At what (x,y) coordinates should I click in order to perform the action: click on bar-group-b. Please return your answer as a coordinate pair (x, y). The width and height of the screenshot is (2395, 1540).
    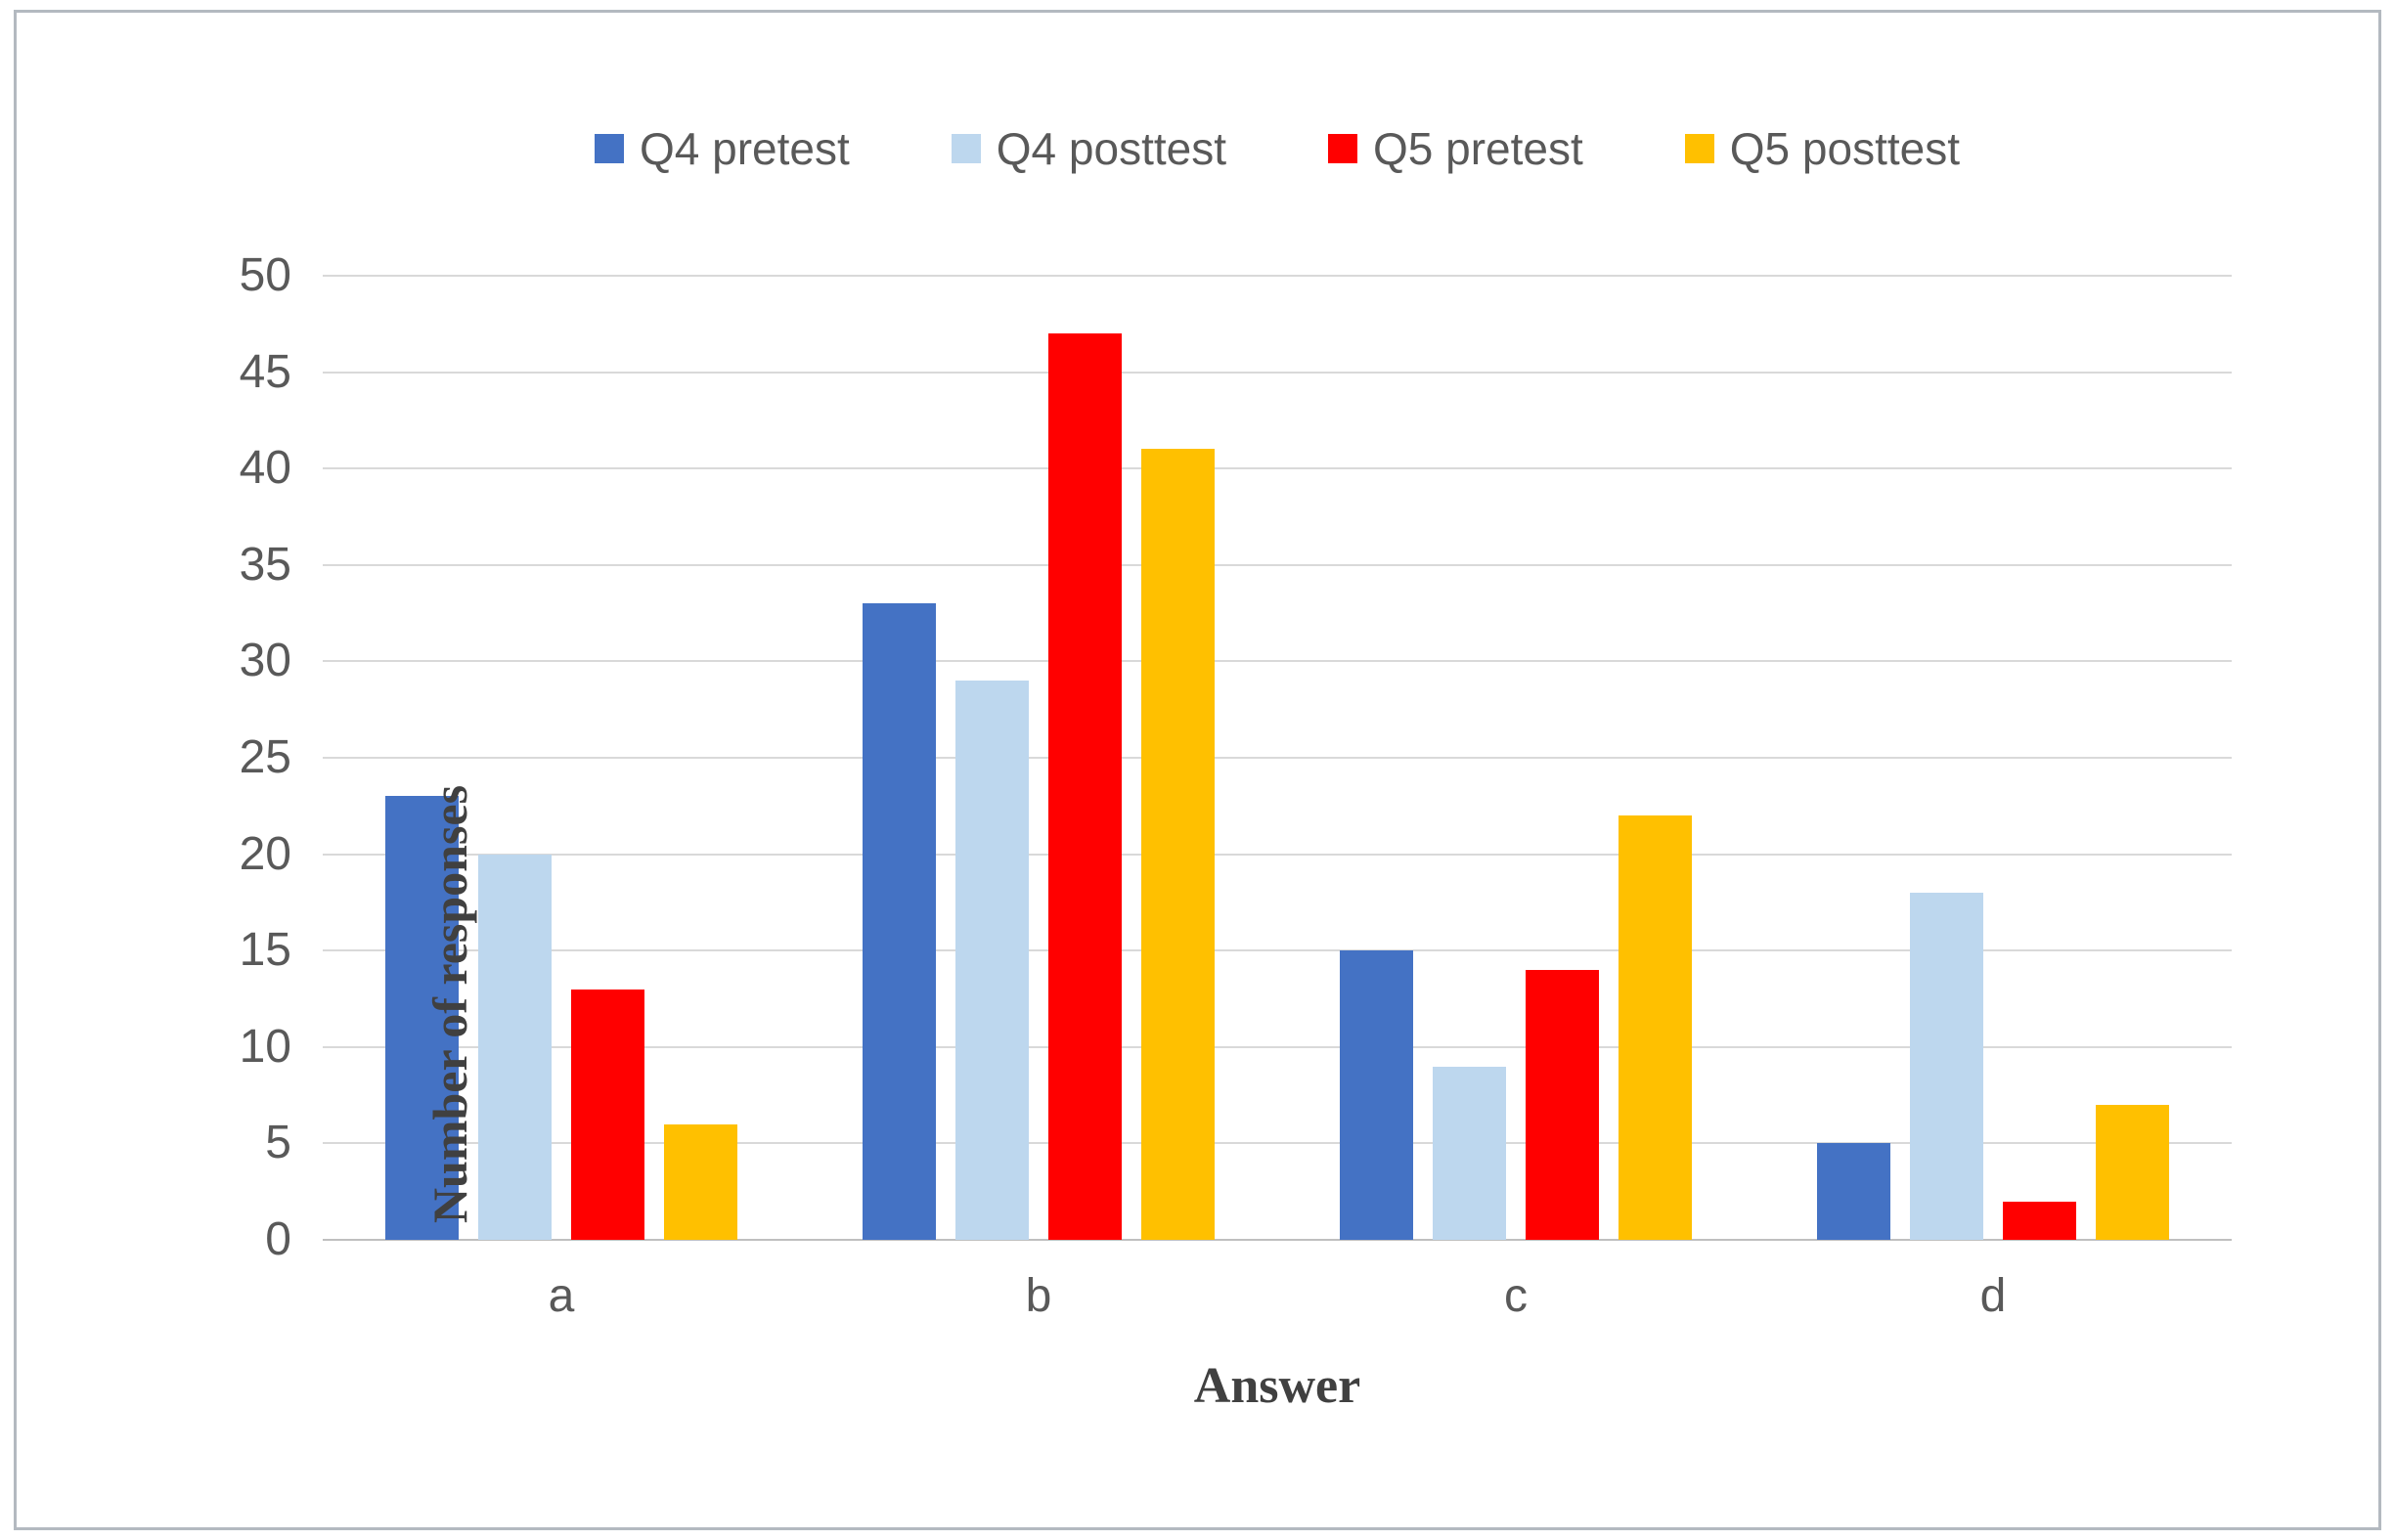
    Looking at the image, I should click on (1038, 758).